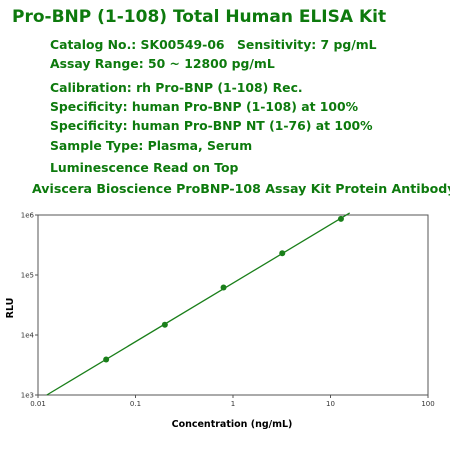 The height and width of the screenshot is (450, 450). Describe the element at coordinates (27, 396) in the screenshot. I see `y-tick-label: 1e3` at that location.